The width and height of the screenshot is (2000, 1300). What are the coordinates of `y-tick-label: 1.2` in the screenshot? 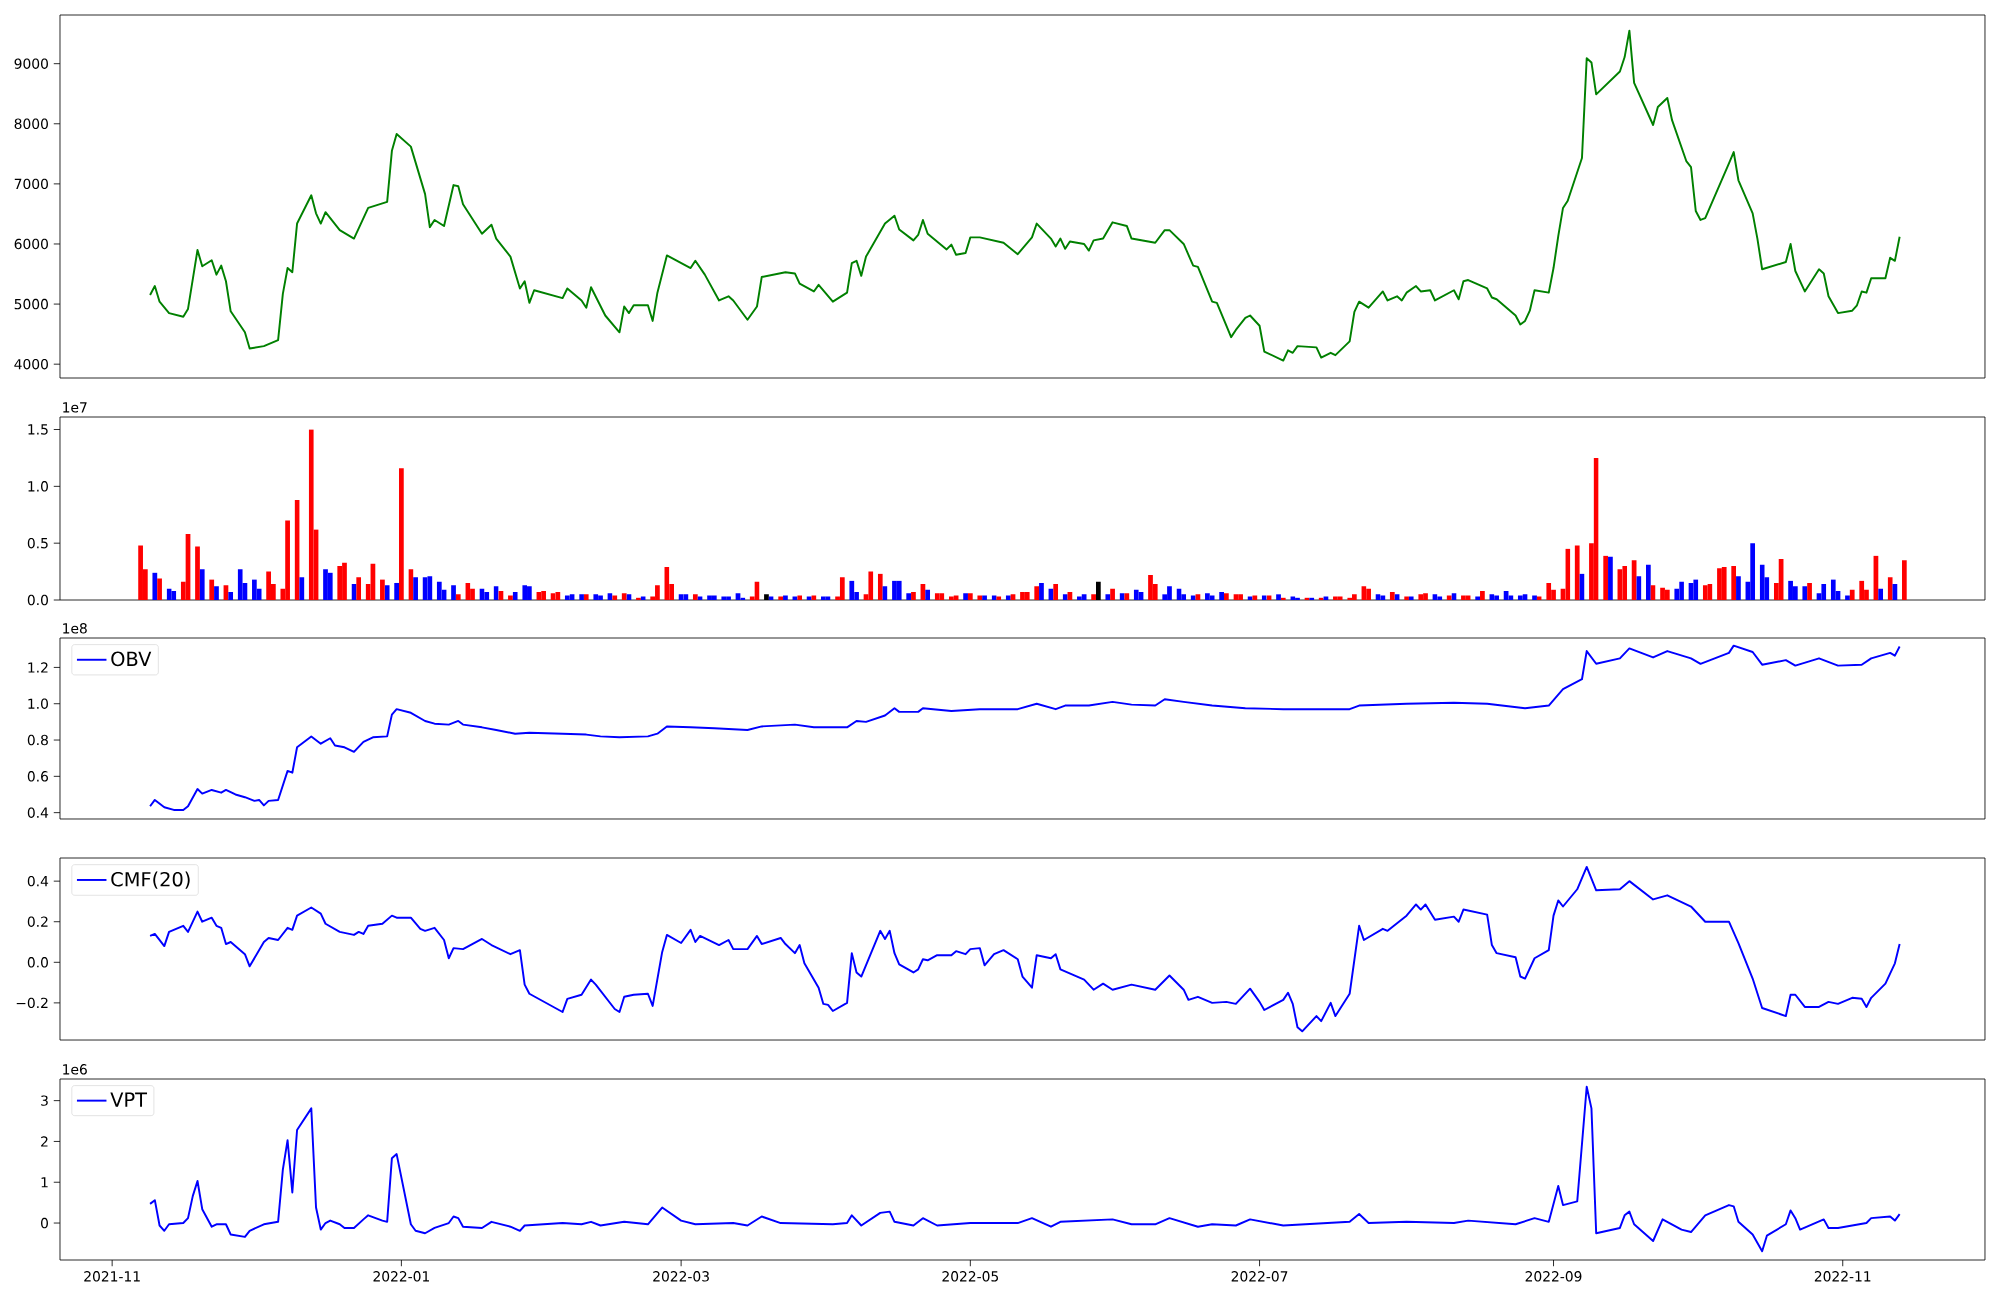 It's located at (38, 667).